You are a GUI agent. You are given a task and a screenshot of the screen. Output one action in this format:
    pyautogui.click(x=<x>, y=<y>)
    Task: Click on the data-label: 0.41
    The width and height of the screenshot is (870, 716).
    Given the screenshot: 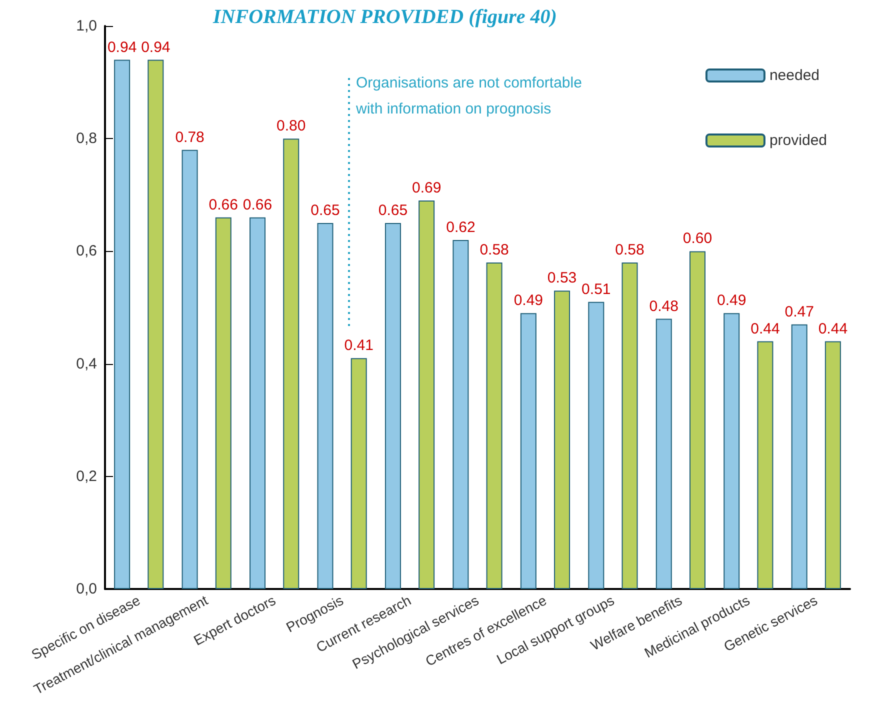 What is the action you would take?
    pyautogui.click(x=359, y=345)
    